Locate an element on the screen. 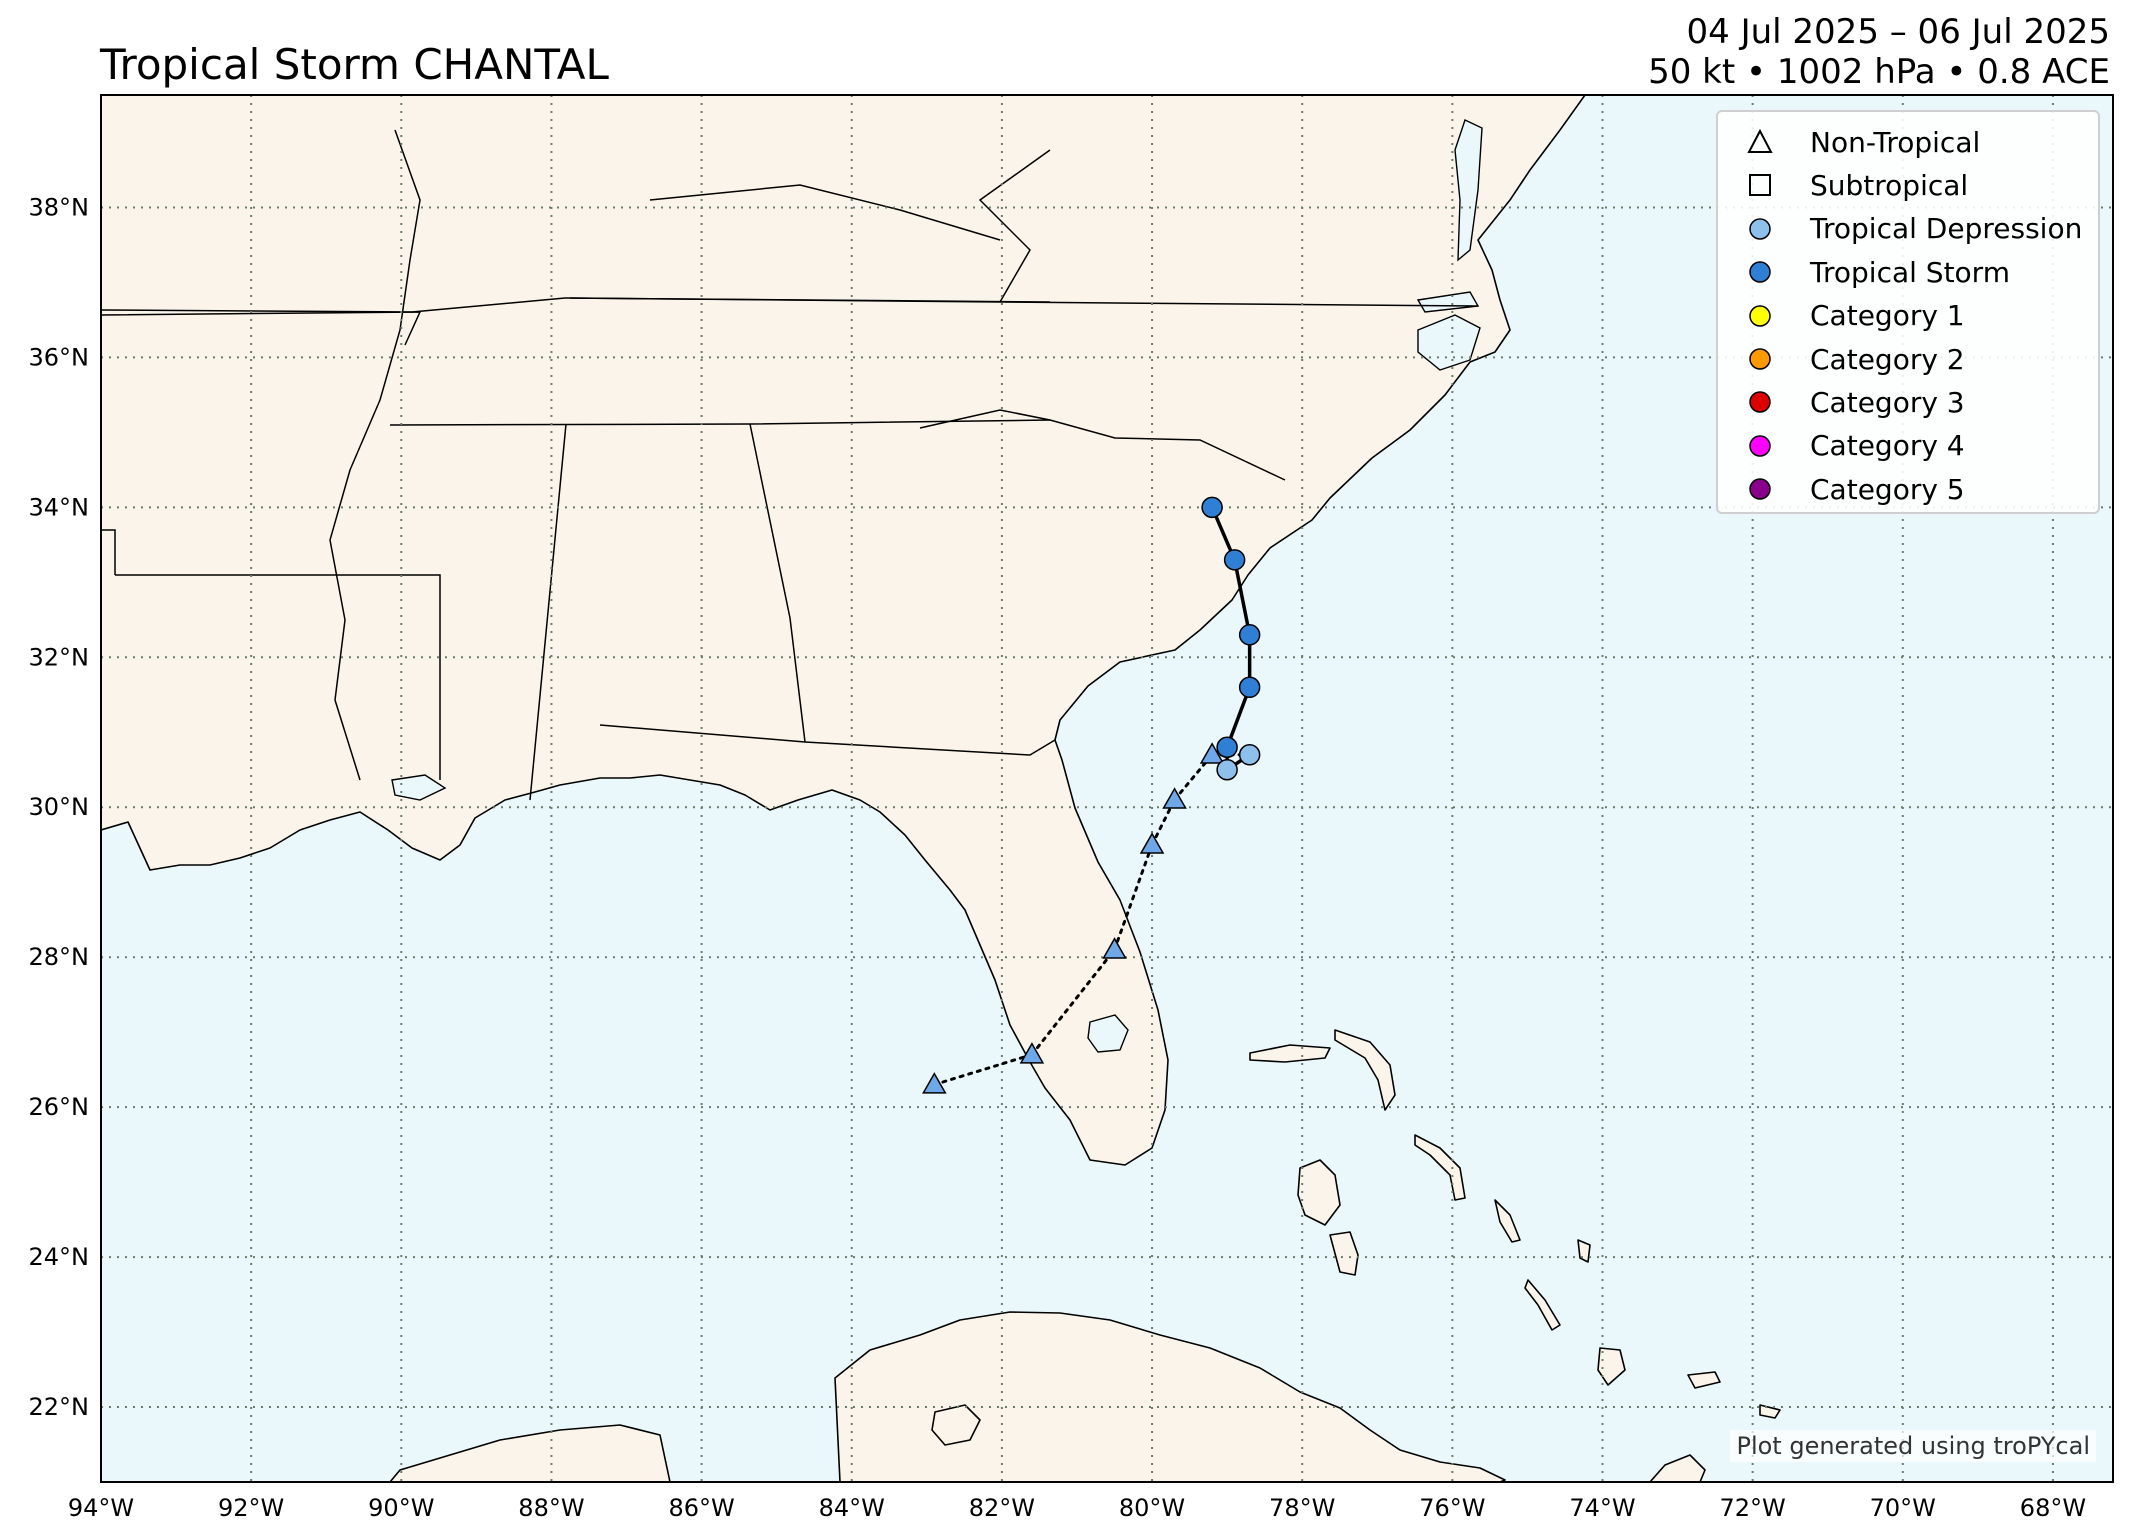  lat-tick-label: 26°N is located at coordinates (59, 1107).